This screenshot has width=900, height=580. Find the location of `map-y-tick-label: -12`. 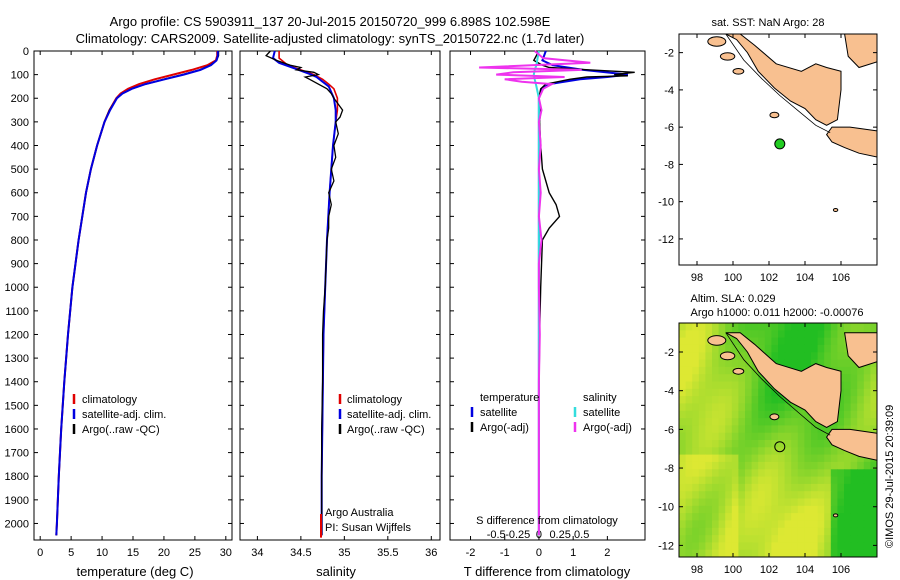

map-y-tick-label: -12 is located at coordinates (666, 240).